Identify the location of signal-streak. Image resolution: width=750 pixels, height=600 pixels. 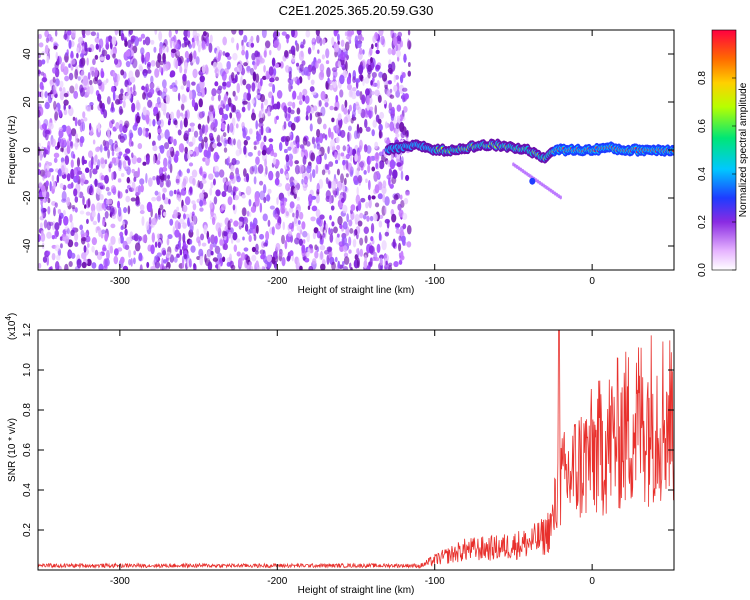
(560, 197).